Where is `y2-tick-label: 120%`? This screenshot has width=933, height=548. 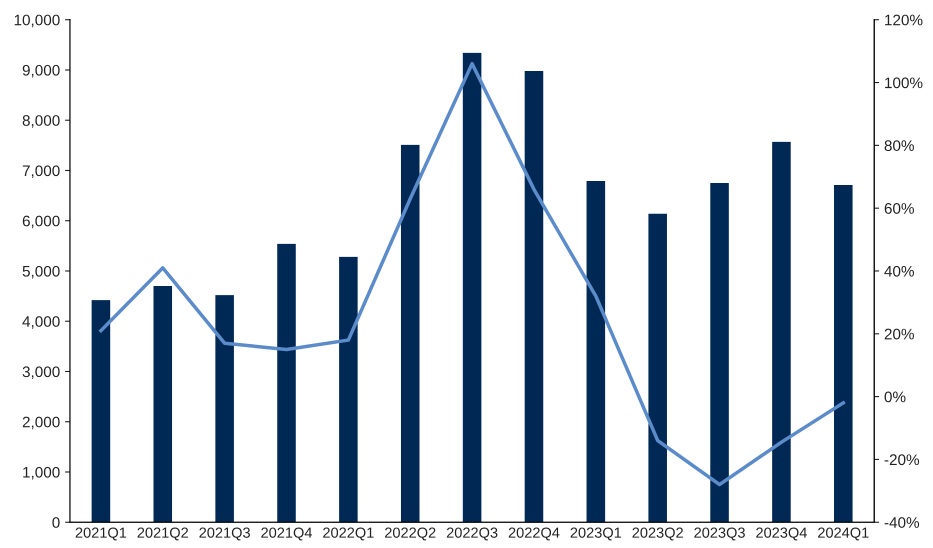 y2-tick-label: 120% is located at coordinates (903, 20).